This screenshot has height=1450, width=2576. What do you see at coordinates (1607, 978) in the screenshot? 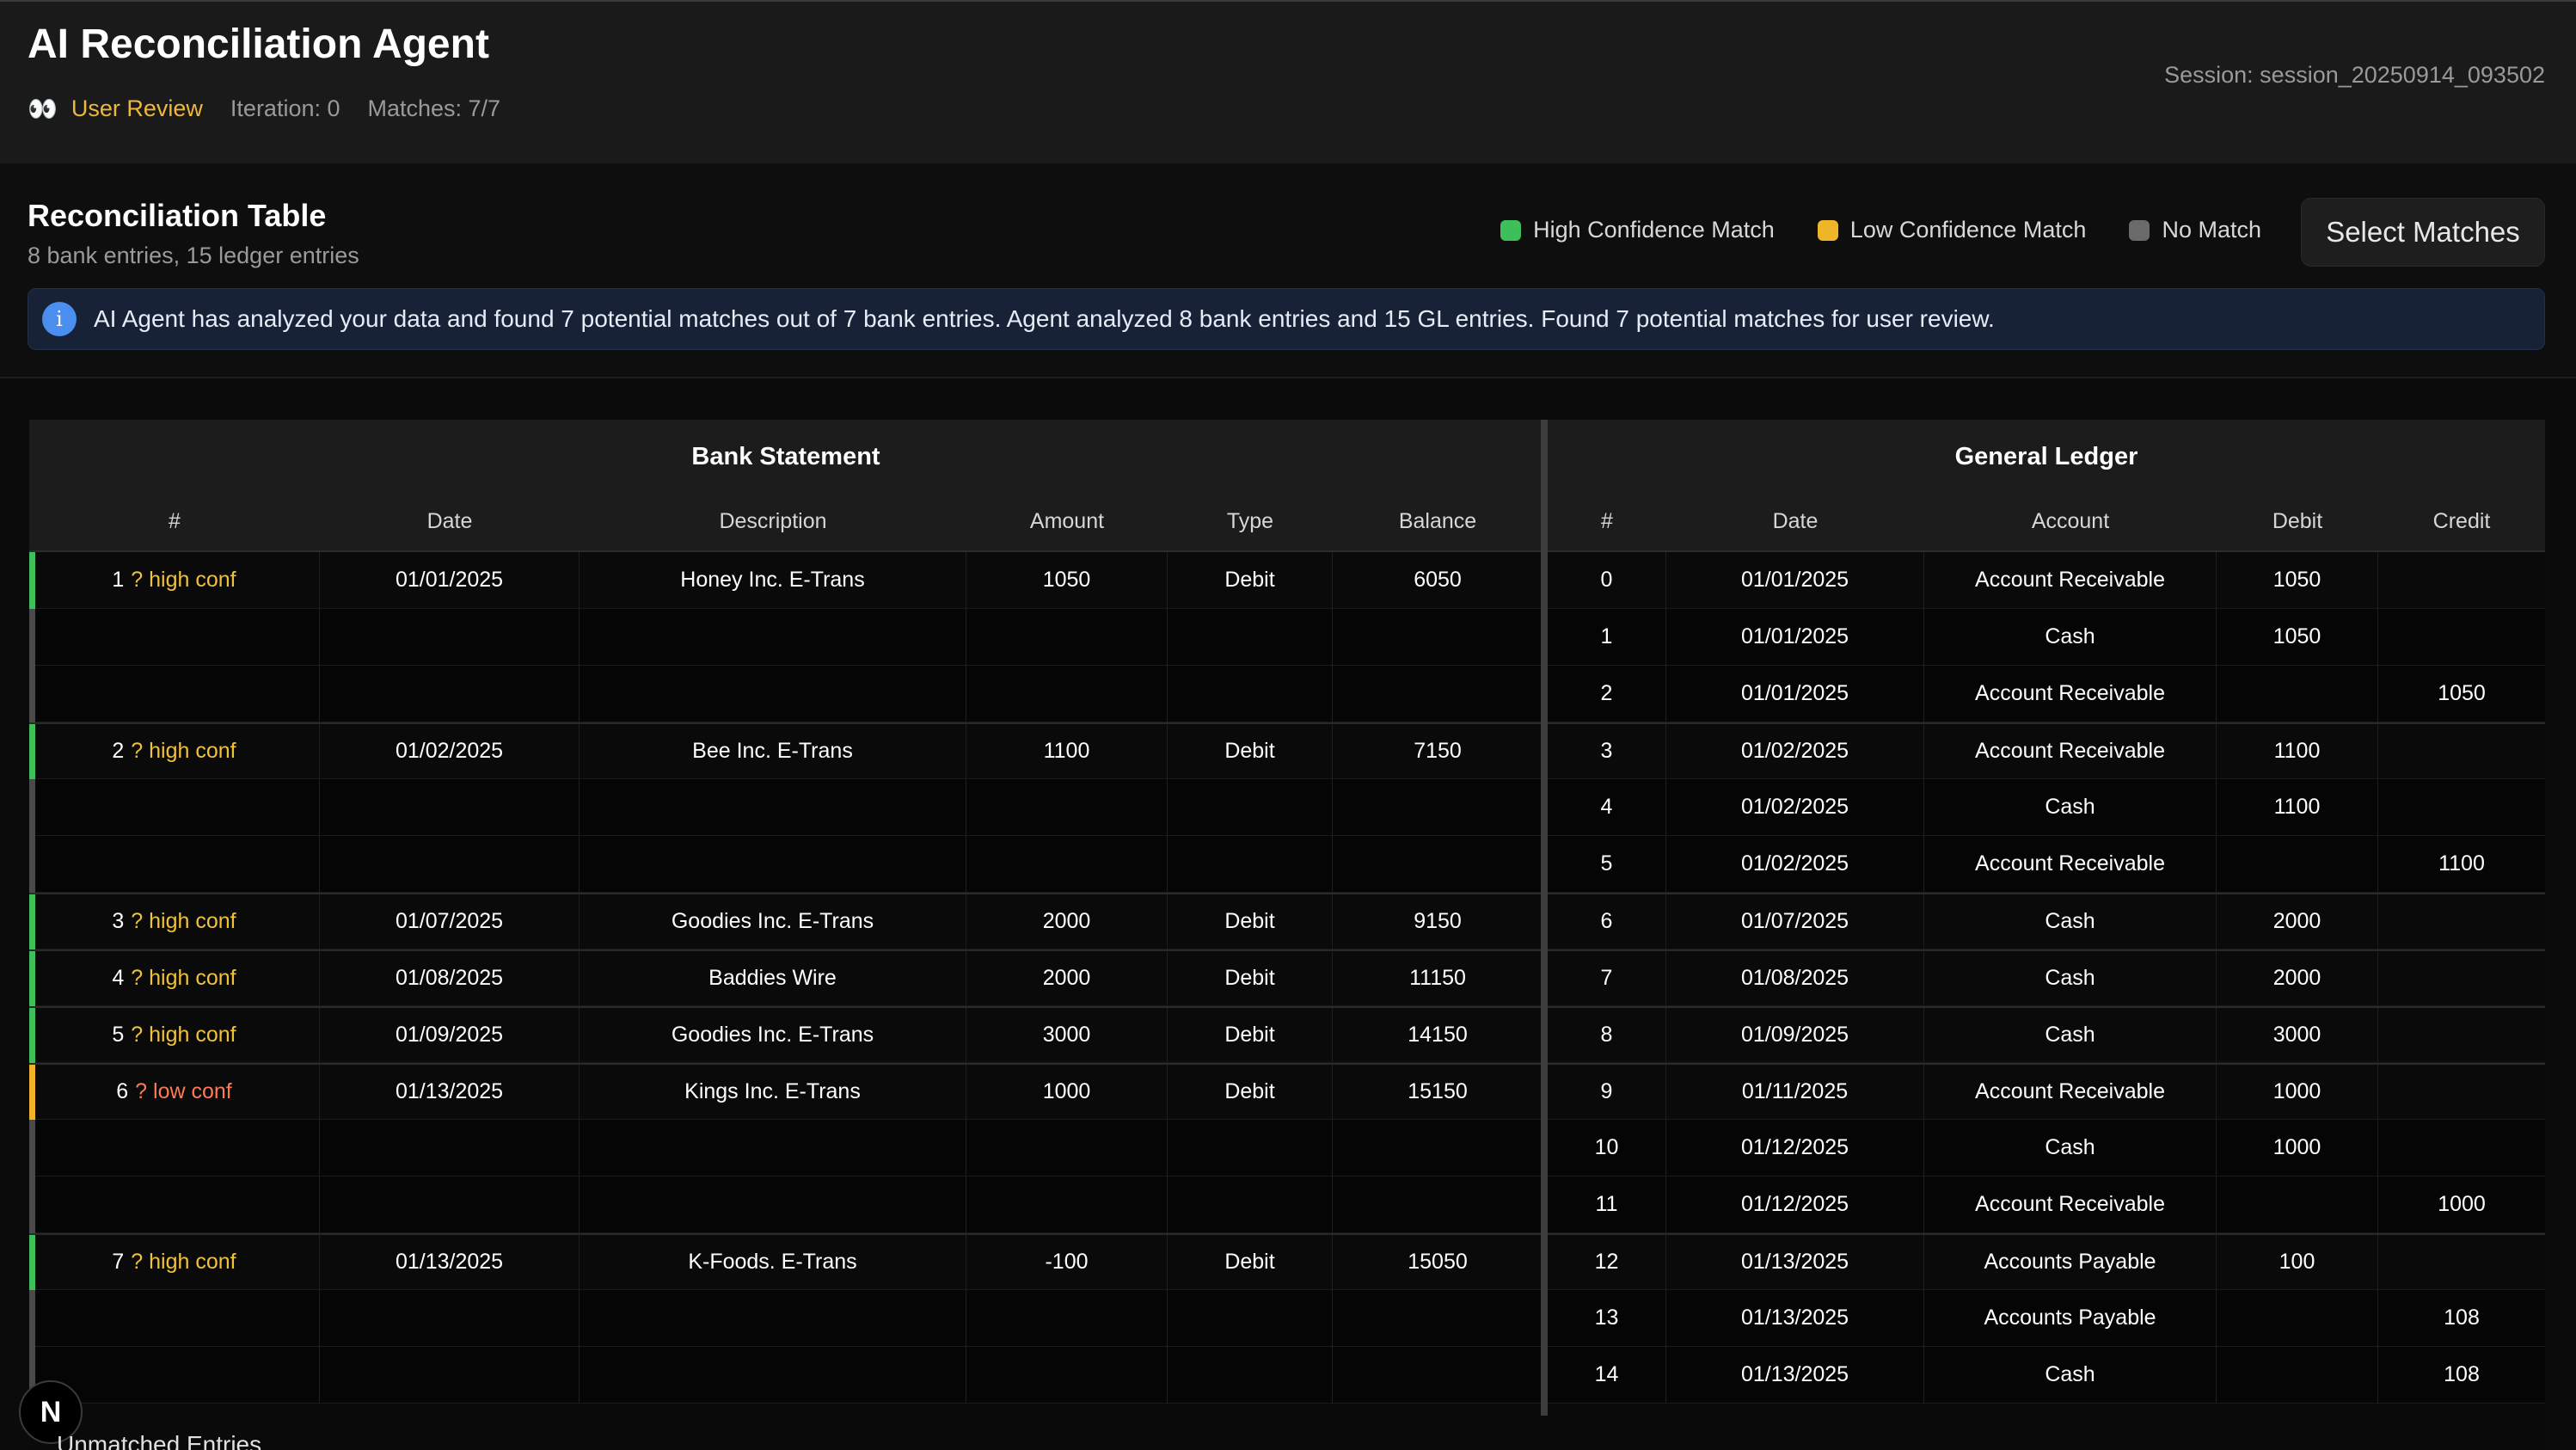
I see `ledger-cell-num: 7` at bounding box center [1607, 978].